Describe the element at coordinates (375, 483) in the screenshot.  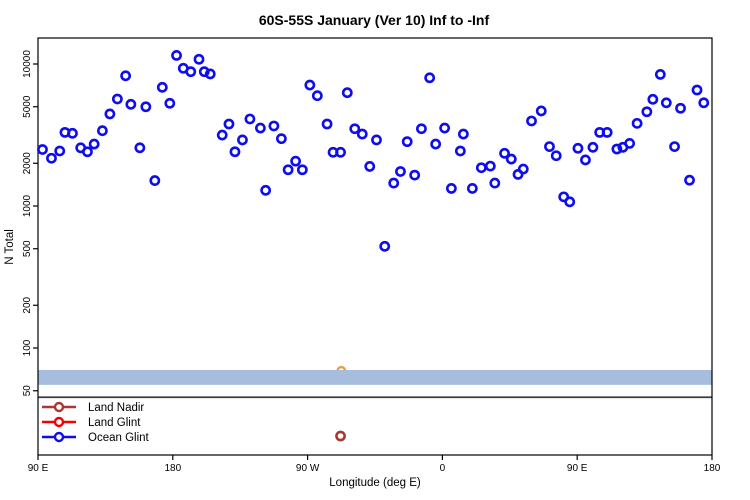
I see `x-axis-title: Longitude (deg E)` at that location.